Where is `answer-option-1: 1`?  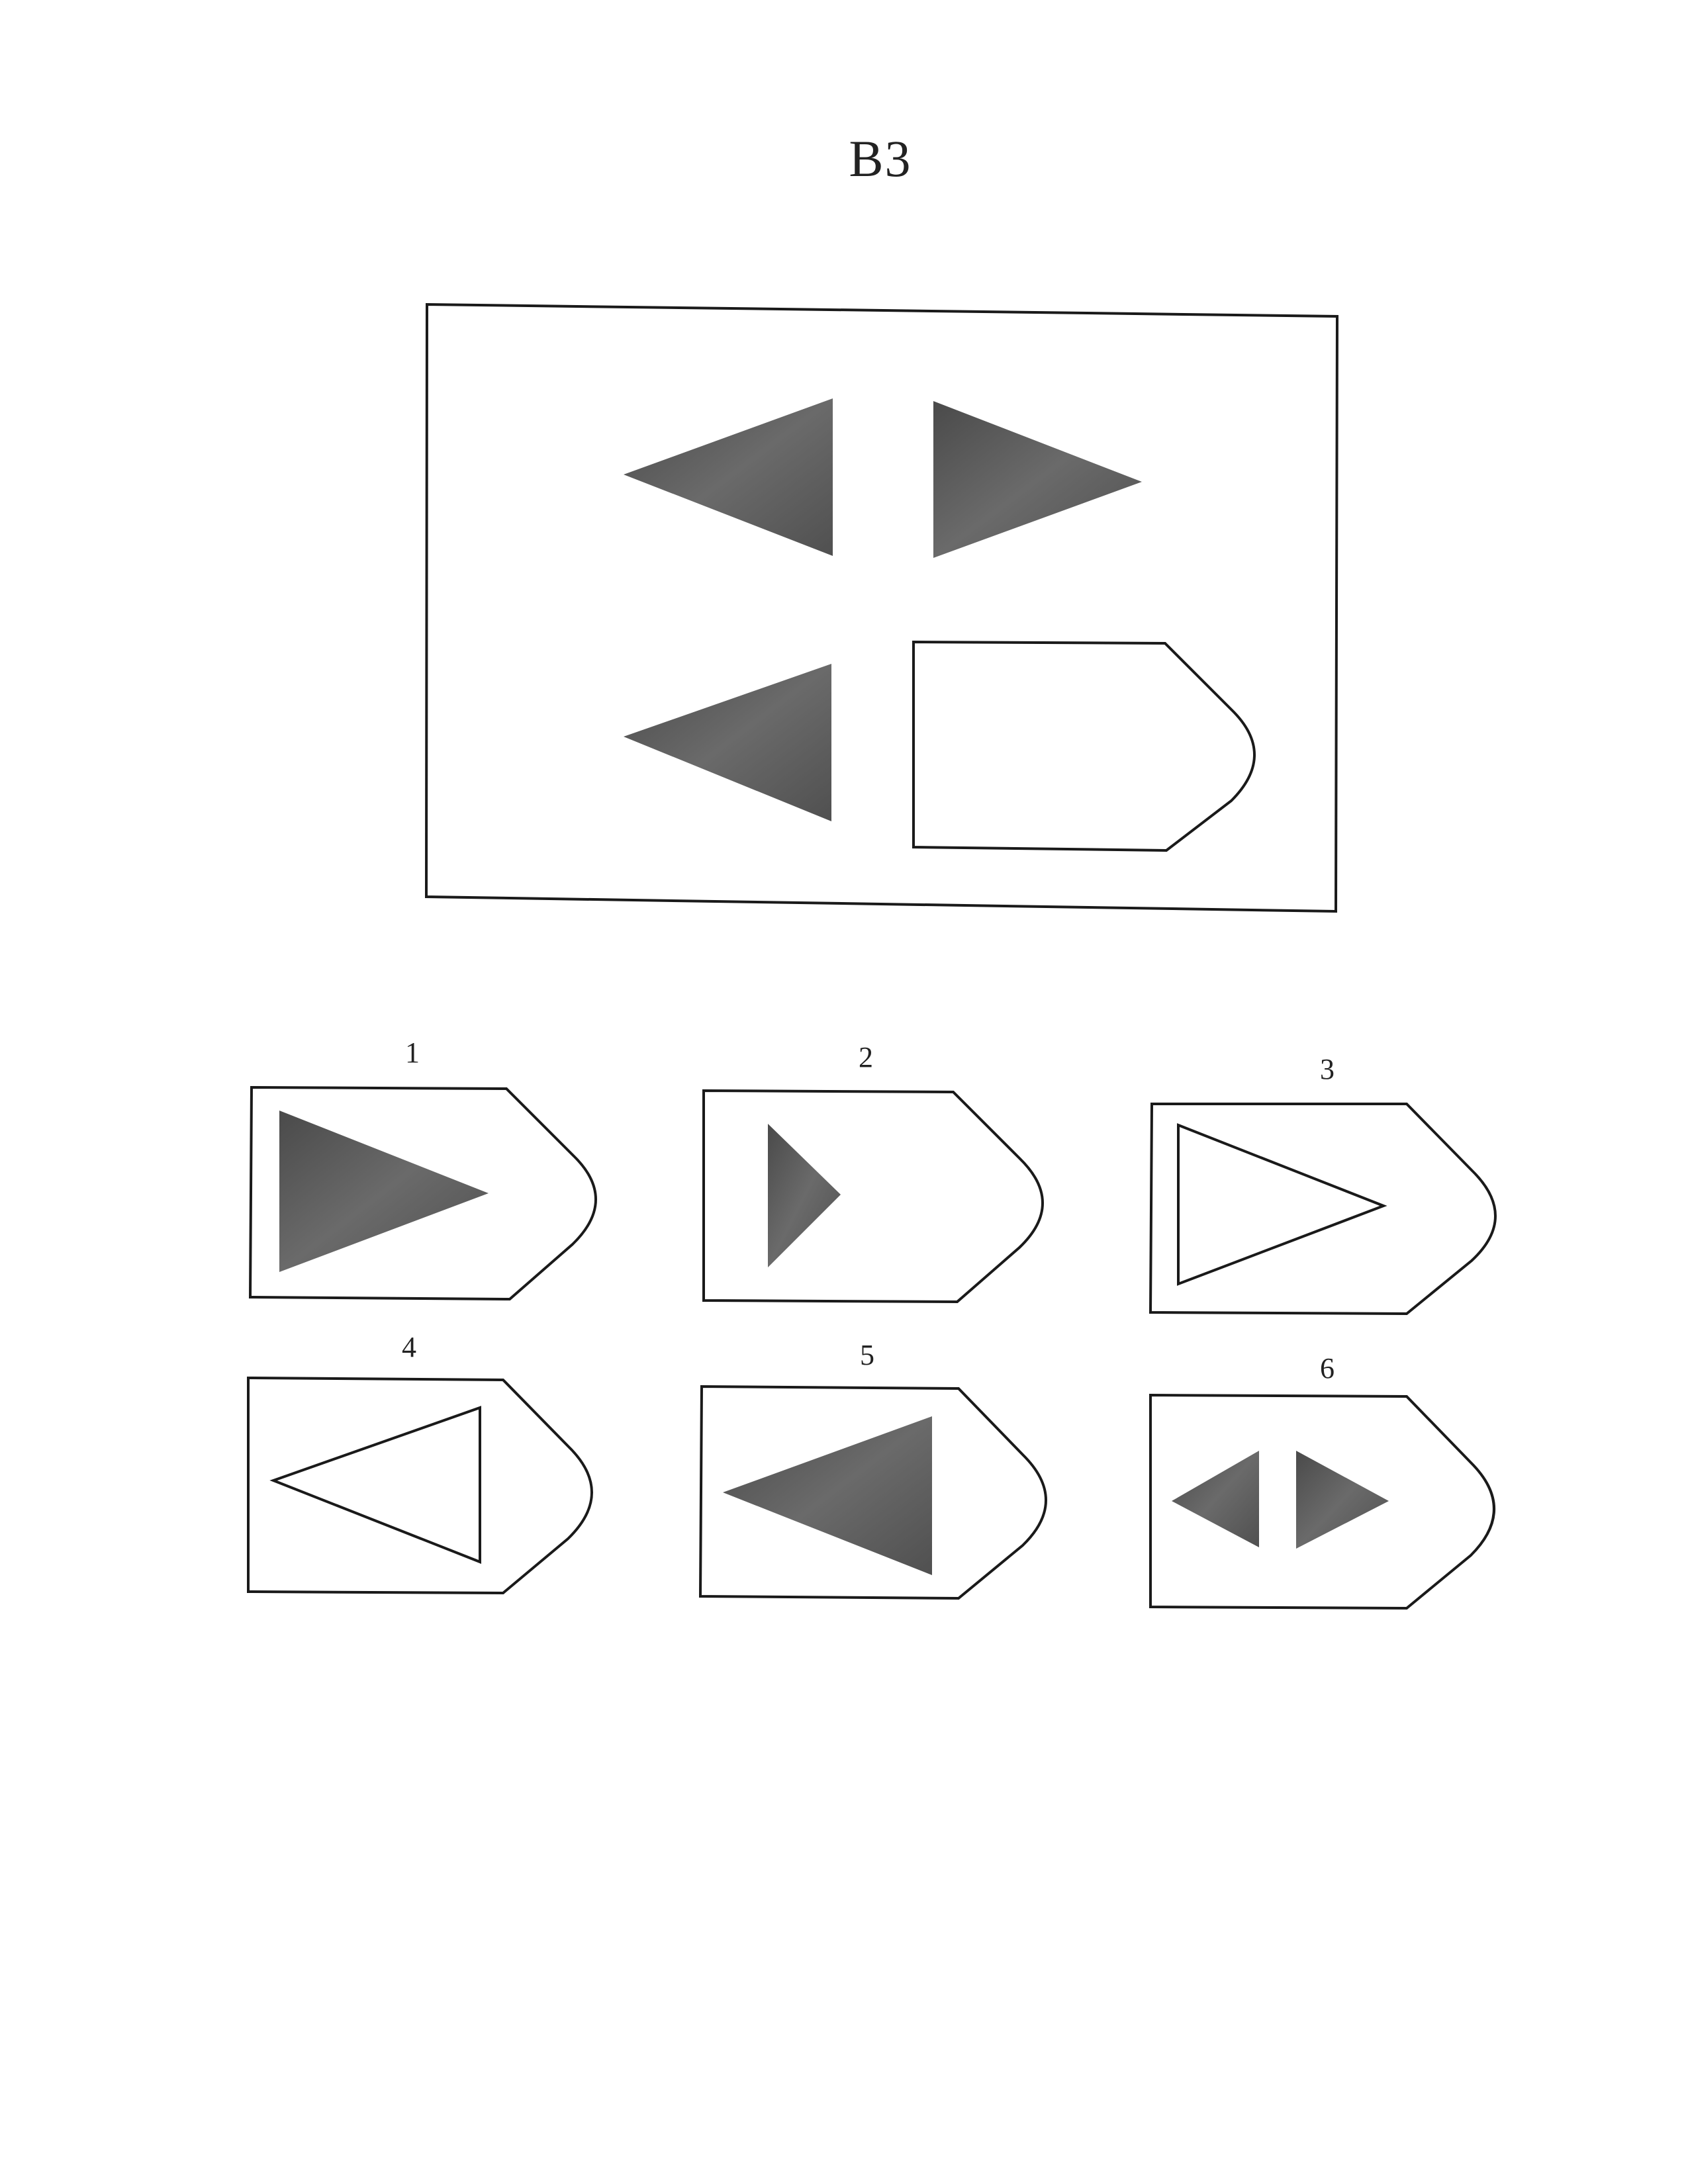
answer-option-1: 1 is located at coordinates (422, 1168).